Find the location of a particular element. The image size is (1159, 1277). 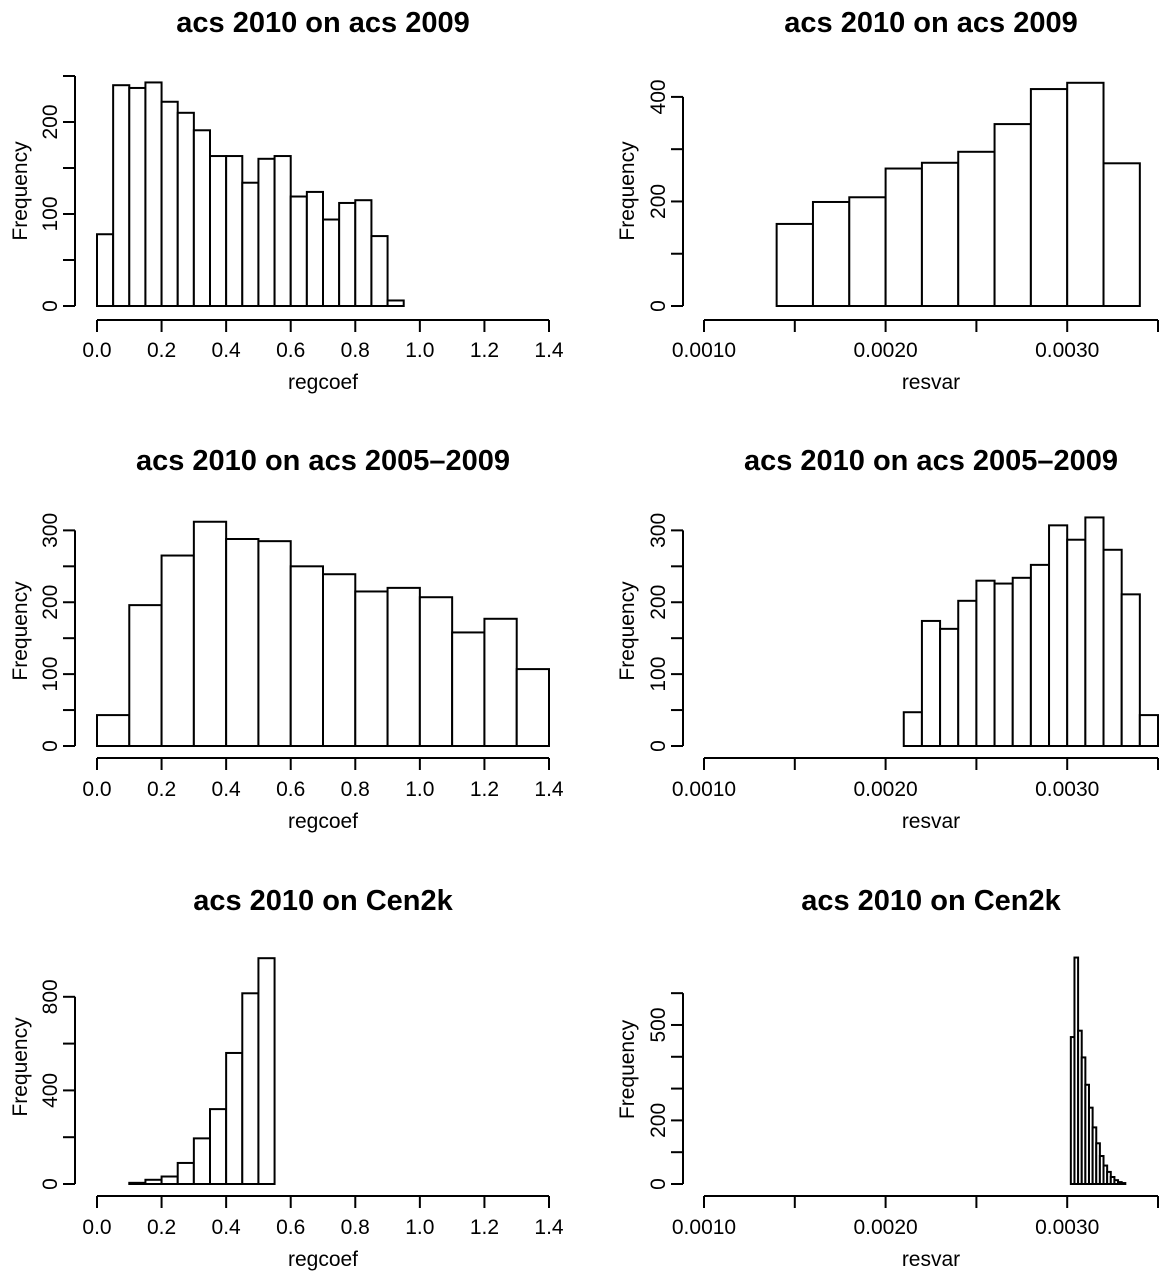

y-tick-label: 800 is located at coordinates (50, 996).